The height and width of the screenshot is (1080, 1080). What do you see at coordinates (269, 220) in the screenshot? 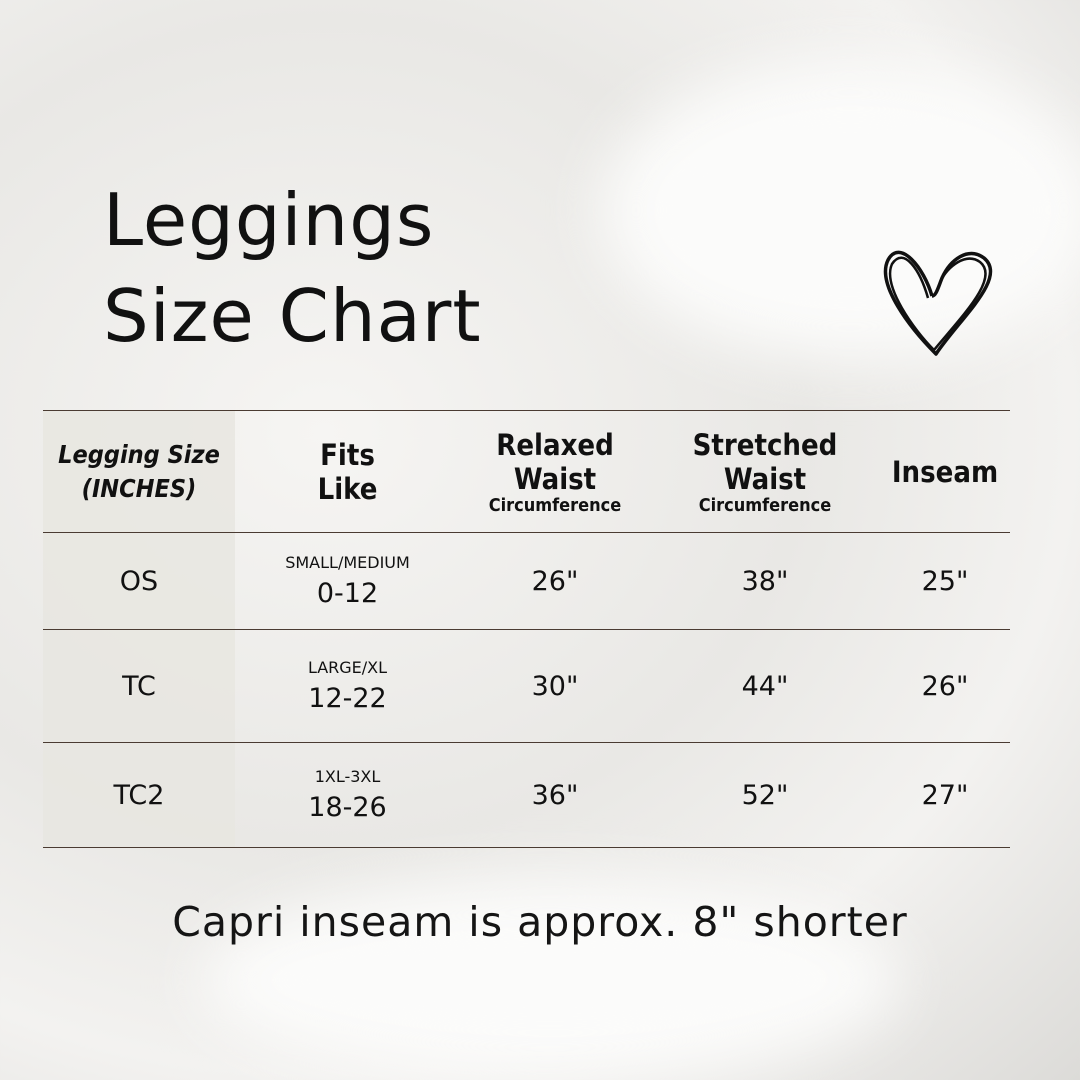
I see `title-line-1: Leggings` at bounding box center [269, 220].